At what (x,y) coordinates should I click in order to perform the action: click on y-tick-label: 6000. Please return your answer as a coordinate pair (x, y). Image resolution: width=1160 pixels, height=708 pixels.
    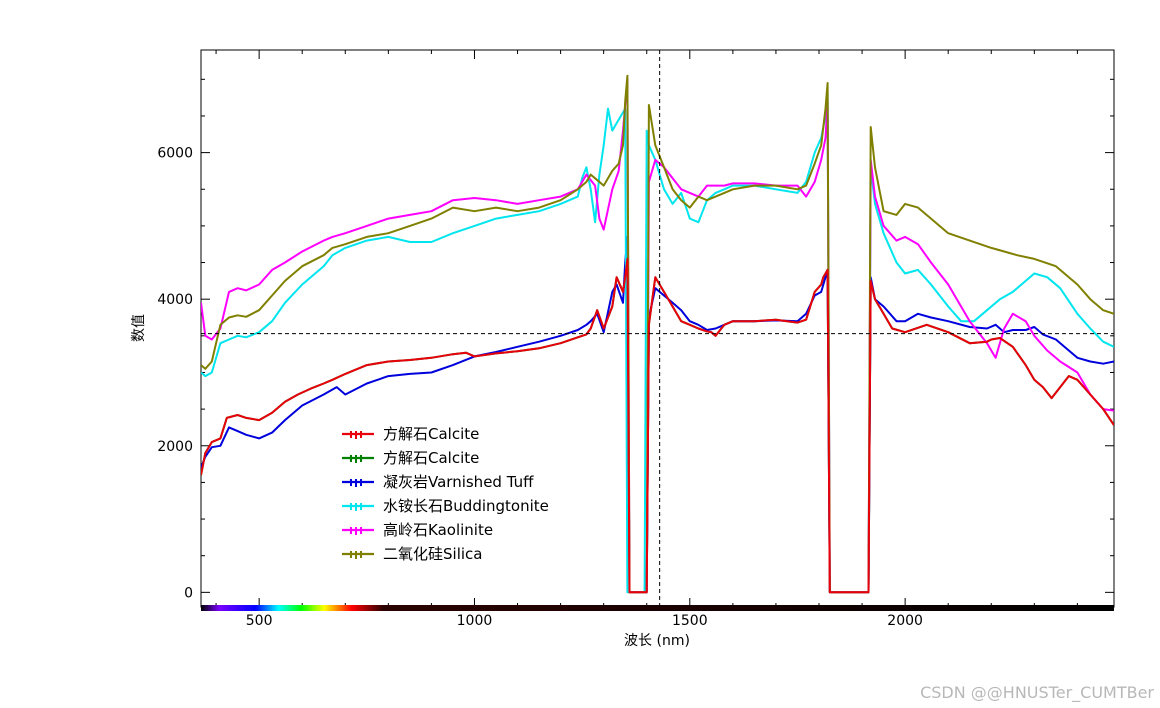
    Looking at the image, I should click on (175, 154).